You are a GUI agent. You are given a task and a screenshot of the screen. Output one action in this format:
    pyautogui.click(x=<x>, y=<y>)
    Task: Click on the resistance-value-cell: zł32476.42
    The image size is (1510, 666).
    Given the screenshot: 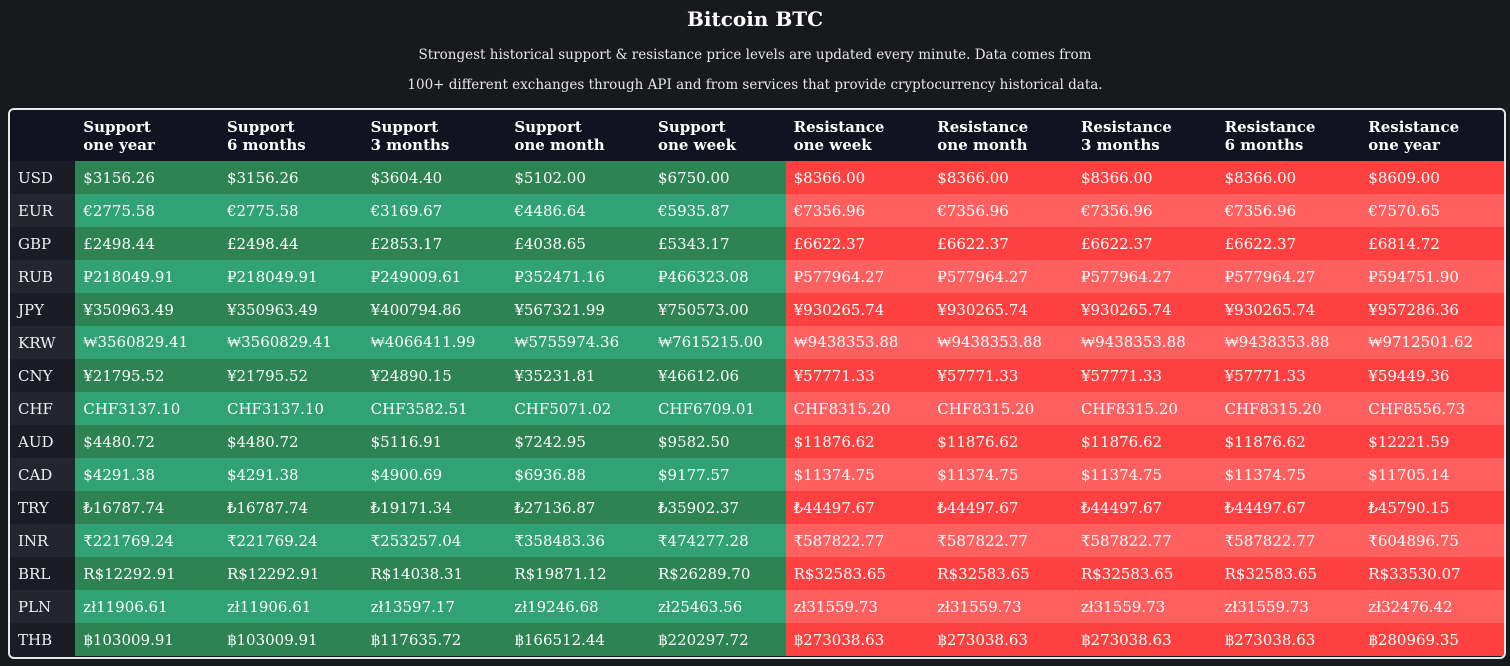 What is the action you would take?
    pyautogui.click(x=1432, y=606)
    